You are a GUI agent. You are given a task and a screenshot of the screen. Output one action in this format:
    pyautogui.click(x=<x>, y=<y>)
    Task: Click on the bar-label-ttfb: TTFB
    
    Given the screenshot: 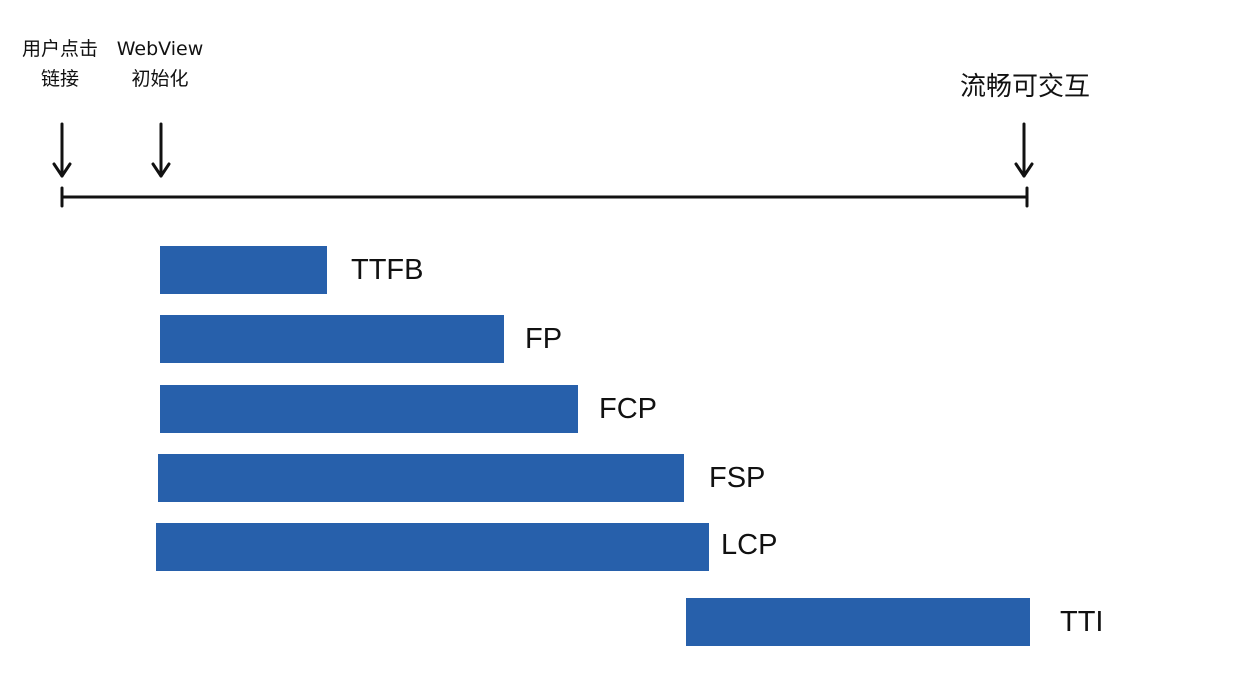 What is the action you would take?
    pyautogui.click(x=387, y=270)
    